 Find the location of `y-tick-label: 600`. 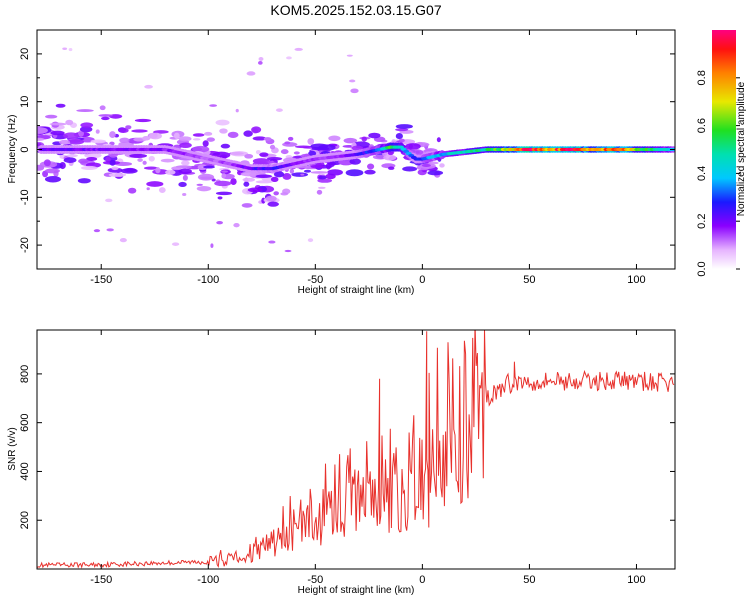

y-tick-label: 600 is located at coordinates (25, 422).